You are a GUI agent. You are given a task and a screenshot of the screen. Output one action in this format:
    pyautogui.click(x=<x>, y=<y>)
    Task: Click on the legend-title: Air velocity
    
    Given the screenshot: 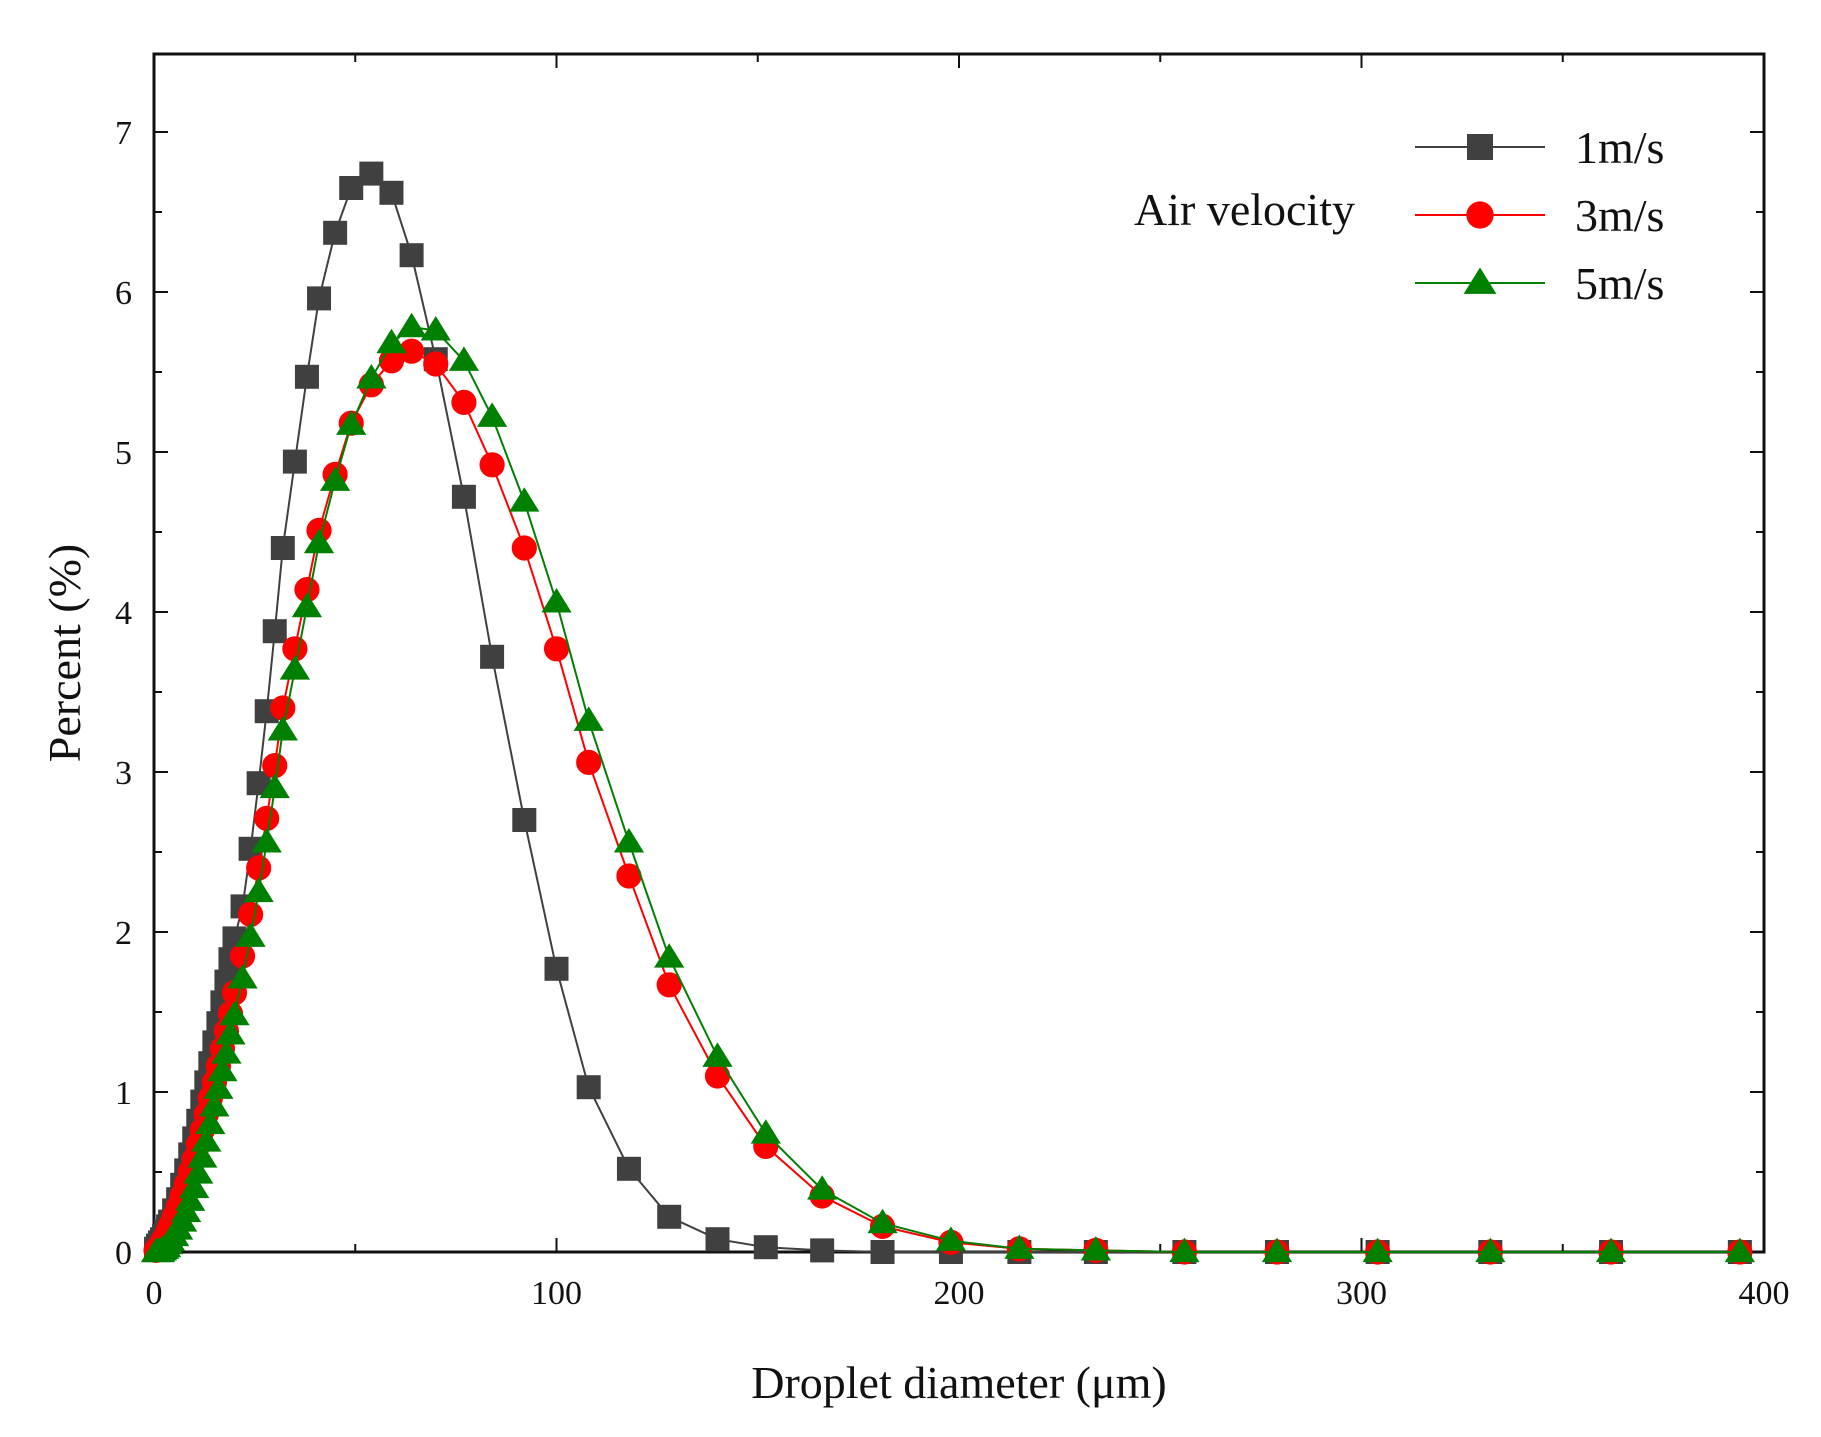 What is the action you would take?
    pyautogui.click(x=1244, y=209)
    